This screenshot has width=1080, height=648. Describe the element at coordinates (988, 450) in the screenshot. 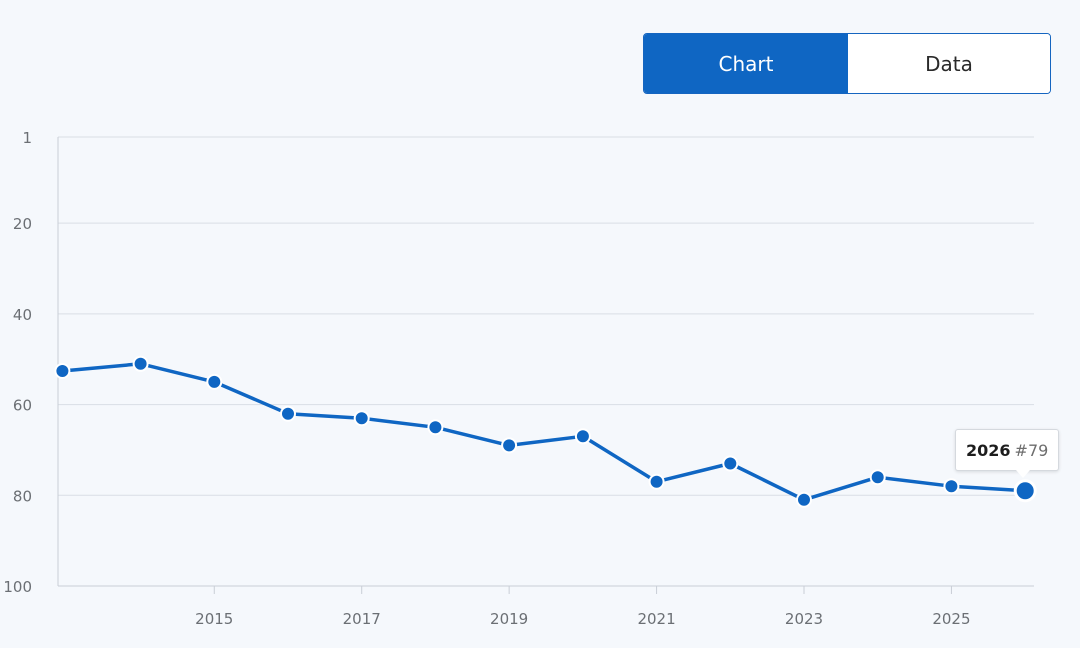

I see `tooltip-year: 2026` at that location.